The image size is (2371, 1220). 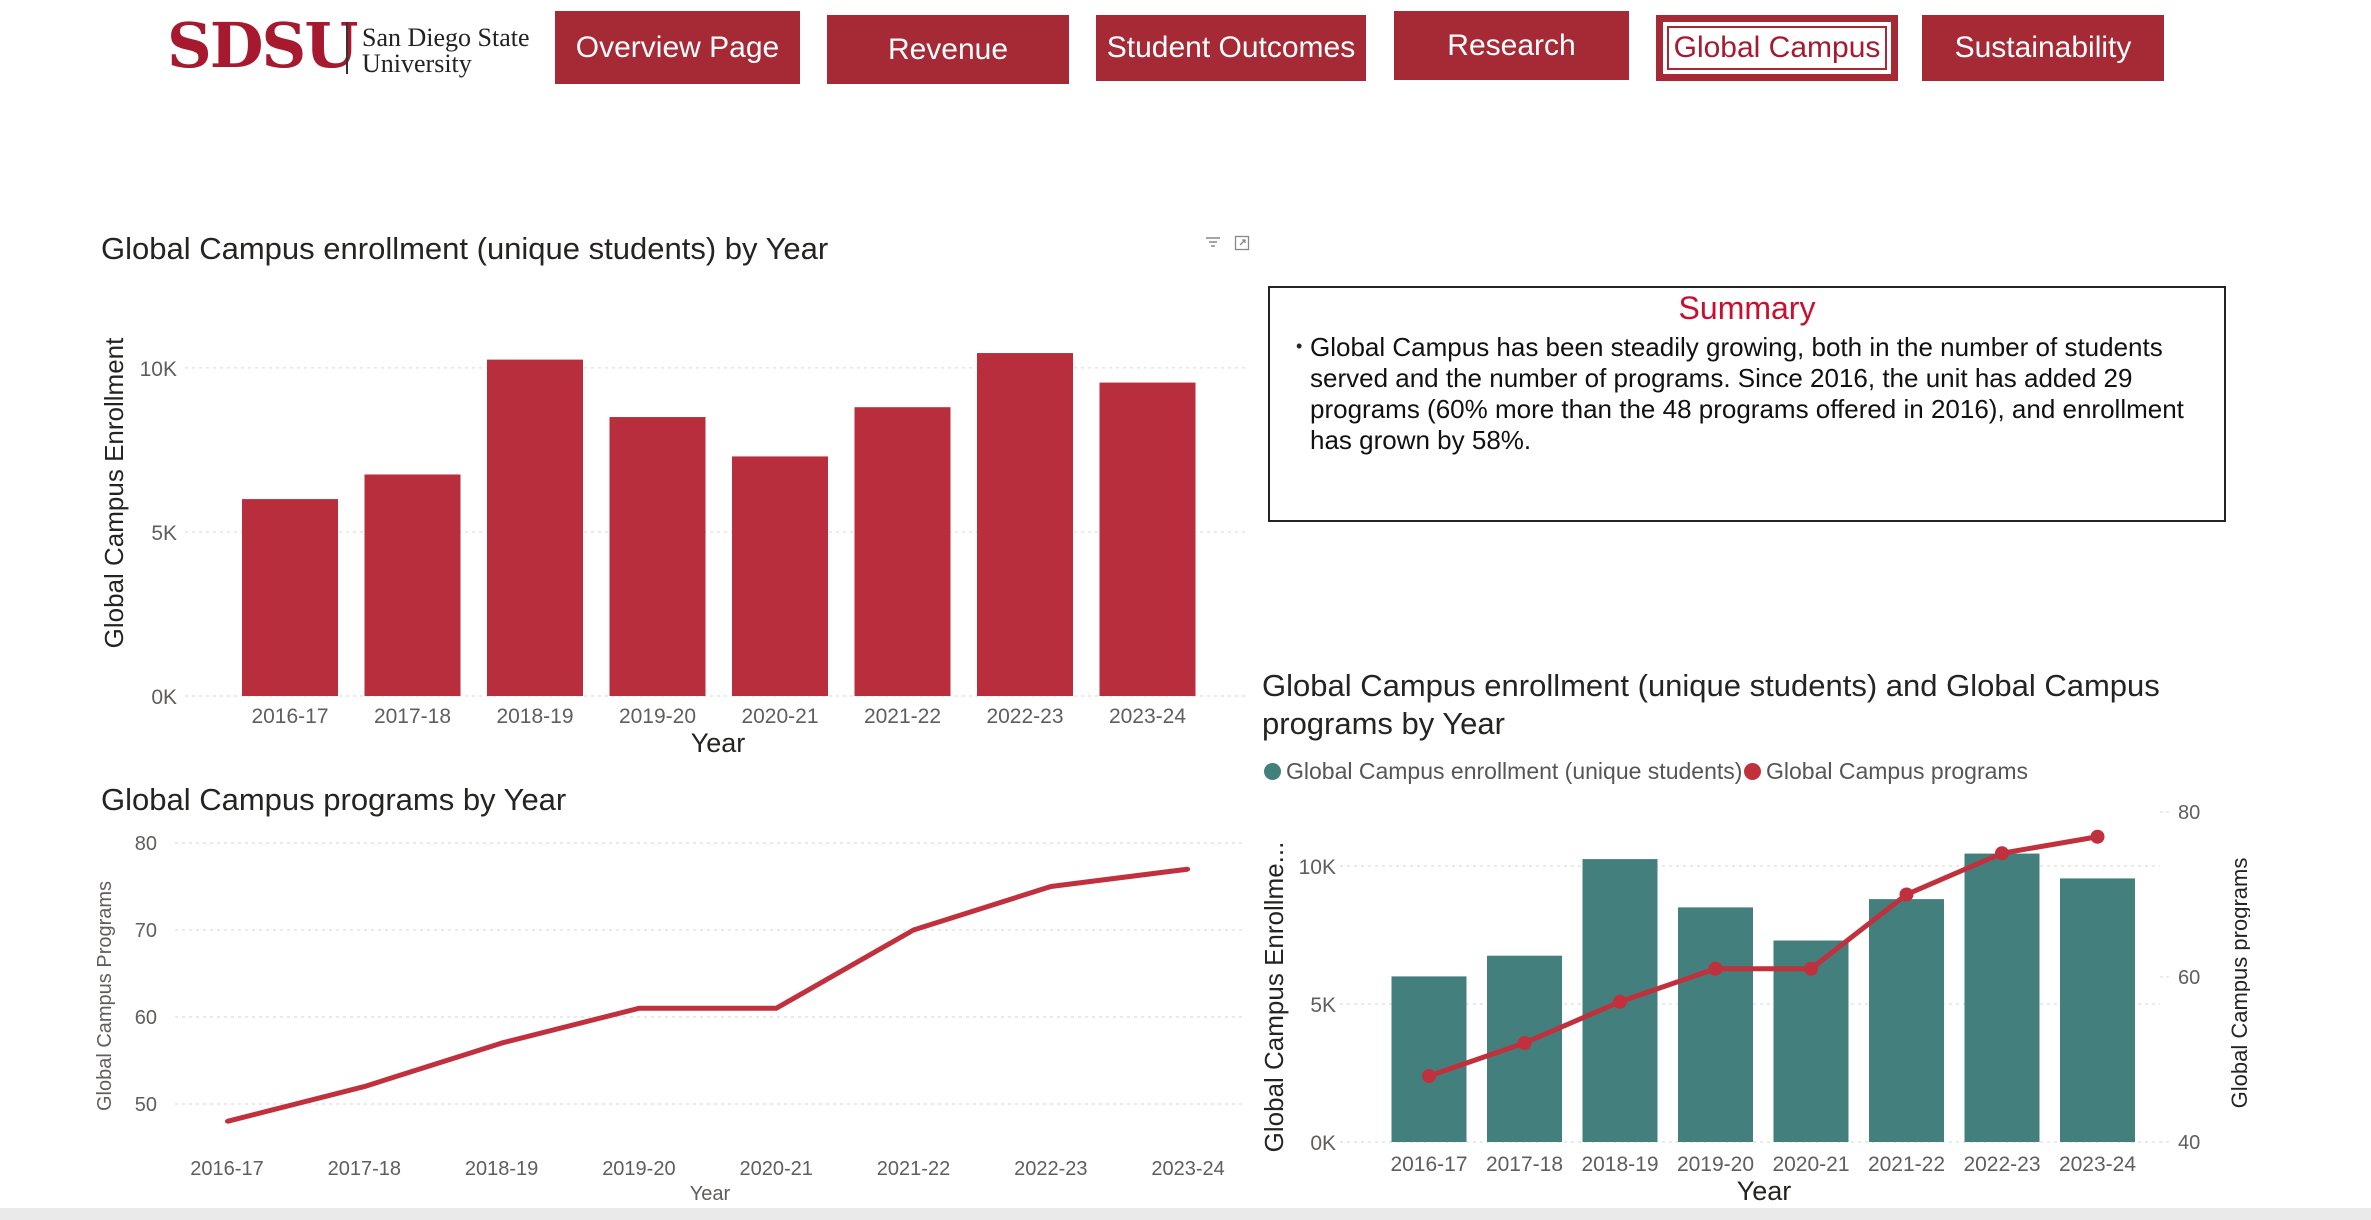 What do you see at coordinates (105, 996) in the screenshot?
I see `y-axis-title: Global Campus Programs` at bounding box center [105, 996].